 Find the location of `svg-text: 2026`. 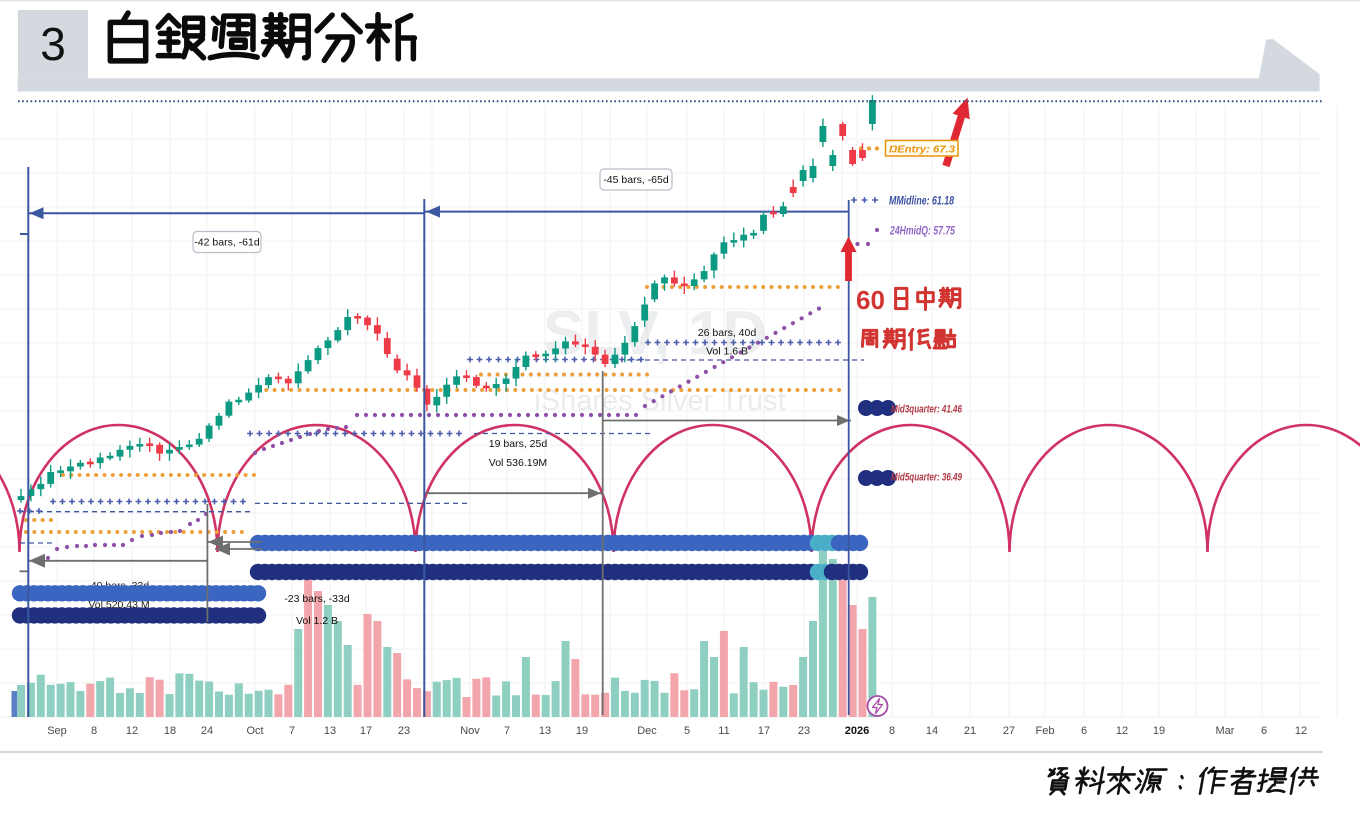

svg-text: 2026 is located at coordinates (857, 731).